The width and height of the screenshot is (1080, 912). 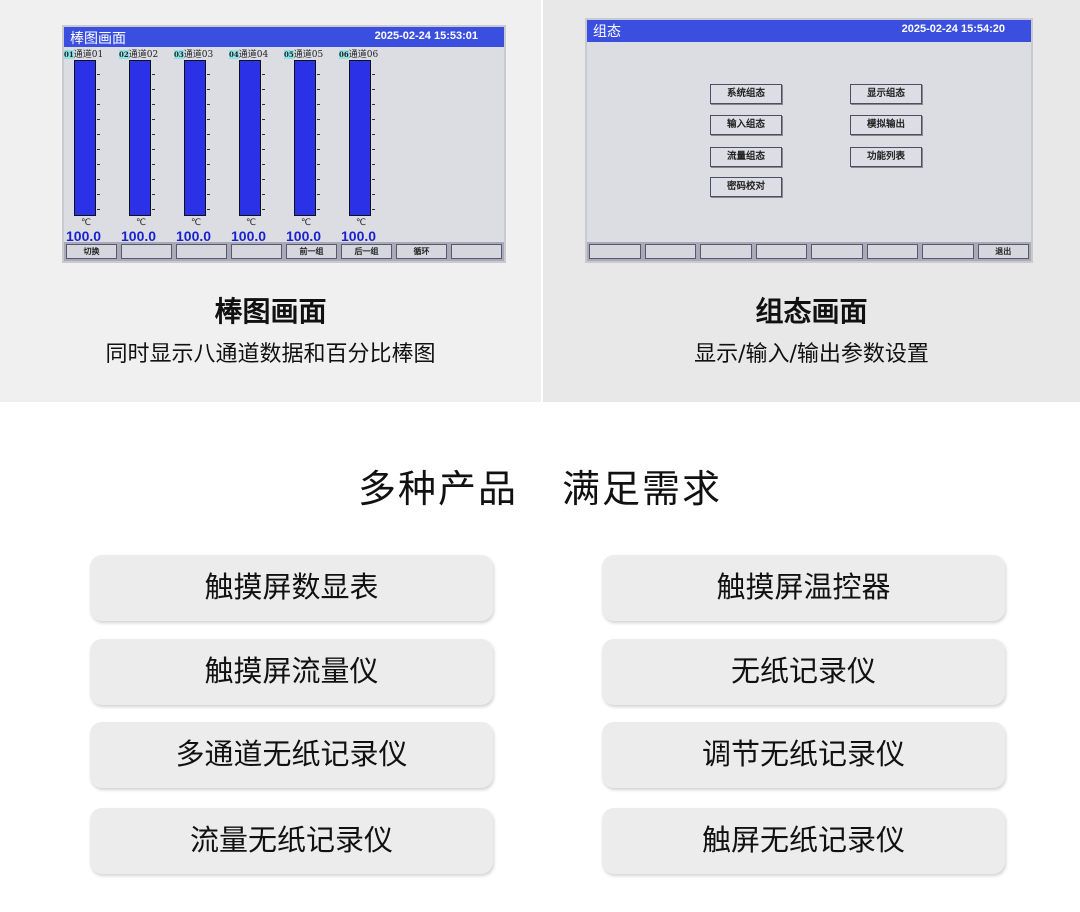 I want to click on function-key-7: 循环, so click(x=421, y=251).